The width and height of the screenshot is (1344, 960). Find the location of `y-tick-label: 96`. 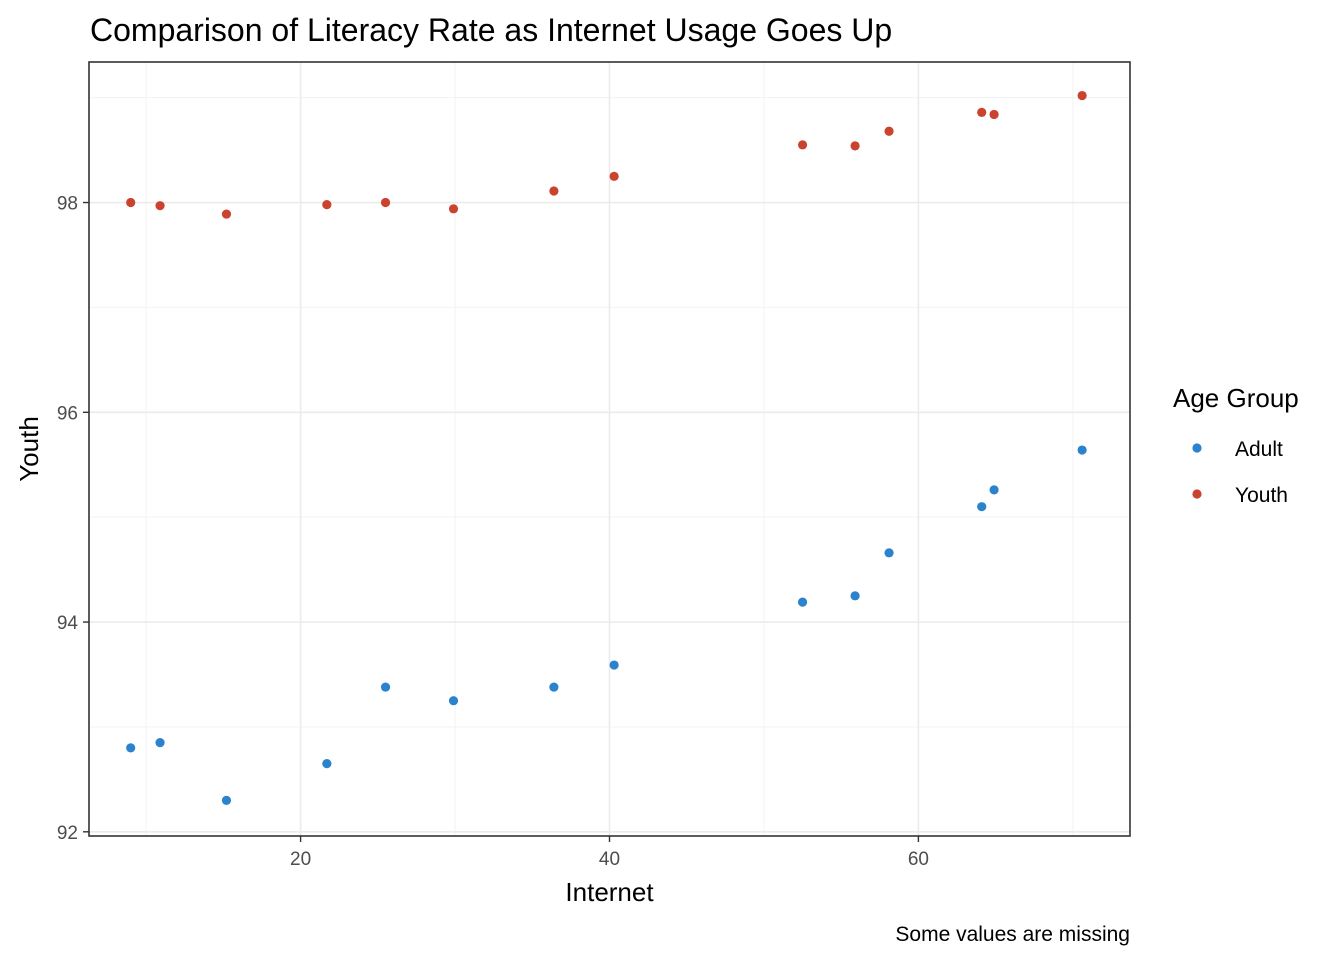

y-tick-label: 96 is located at coordinates (67, 413).